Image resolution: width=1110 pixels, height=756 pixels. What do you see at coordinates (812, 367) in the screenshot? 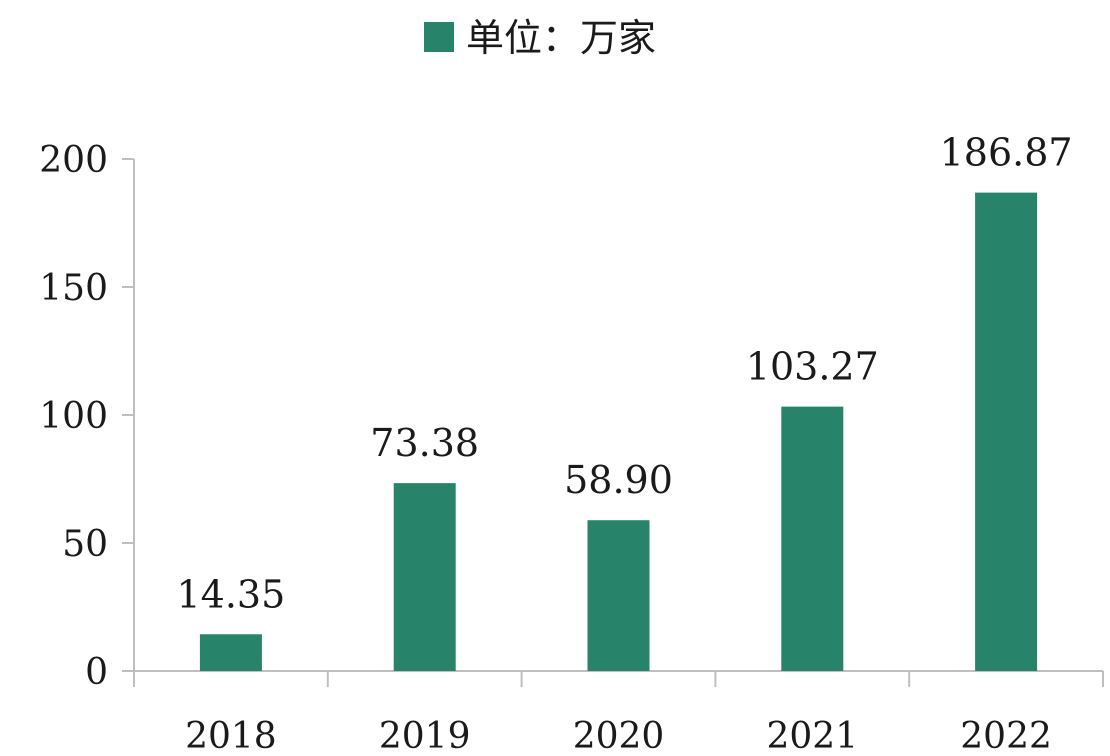
I see `data-label-2021: 103.27` at bounding box center [812, 367].